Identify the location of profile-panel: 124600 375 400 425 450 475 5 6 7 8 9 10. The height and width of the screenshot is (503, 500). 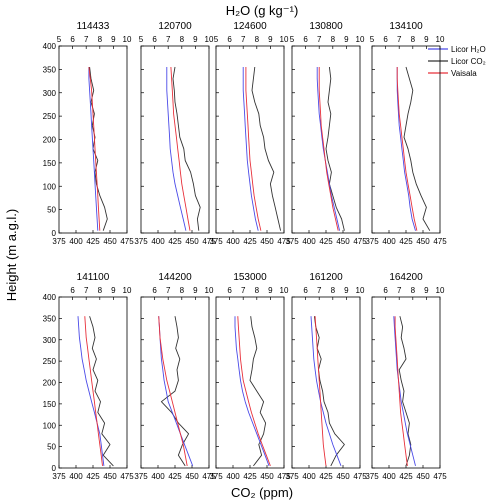
(250, 133).